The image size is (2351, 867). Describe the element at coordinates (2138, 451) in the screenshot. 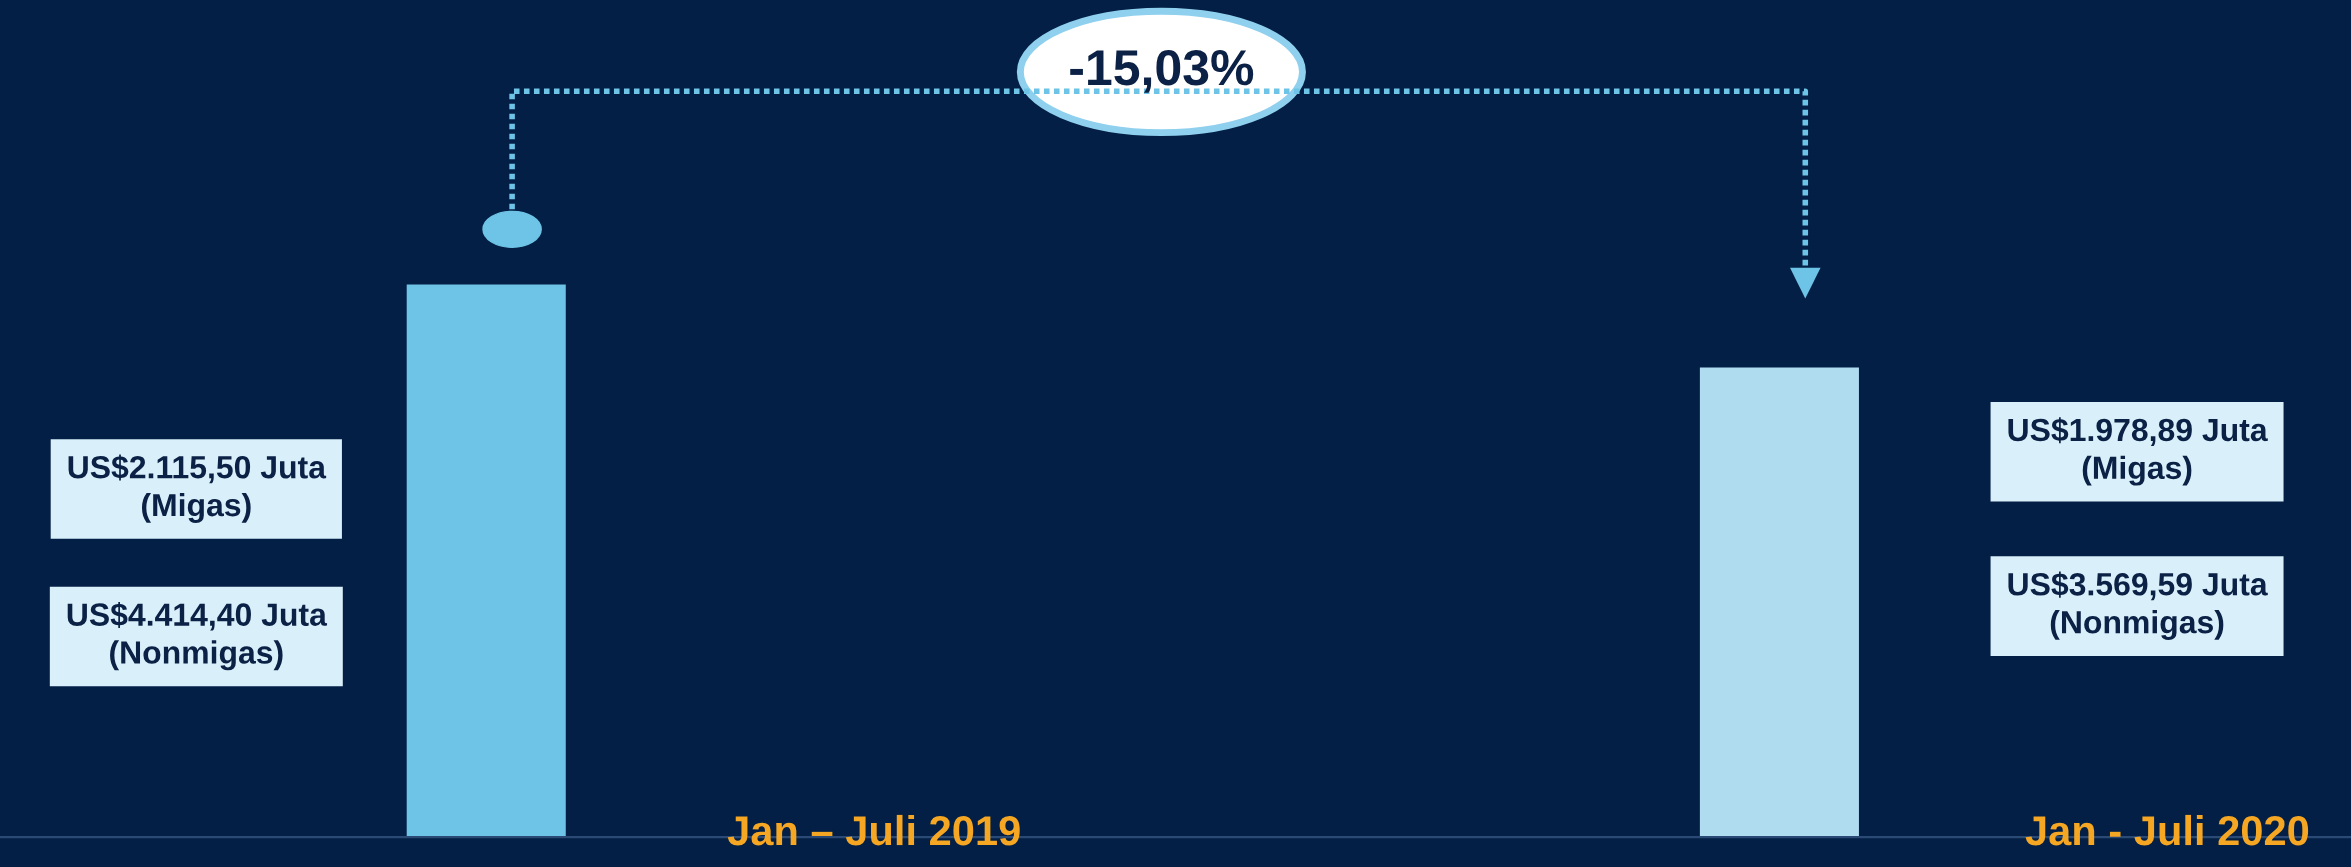

I see `annotation: US$1.978,89 Juta (Migas)` at that location.